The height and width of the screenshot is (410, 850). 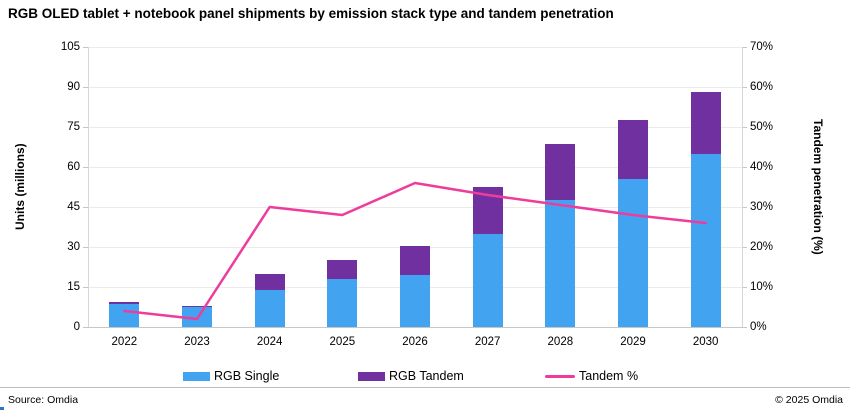 I want to click on footer-divider, so click(x=425, y=387).